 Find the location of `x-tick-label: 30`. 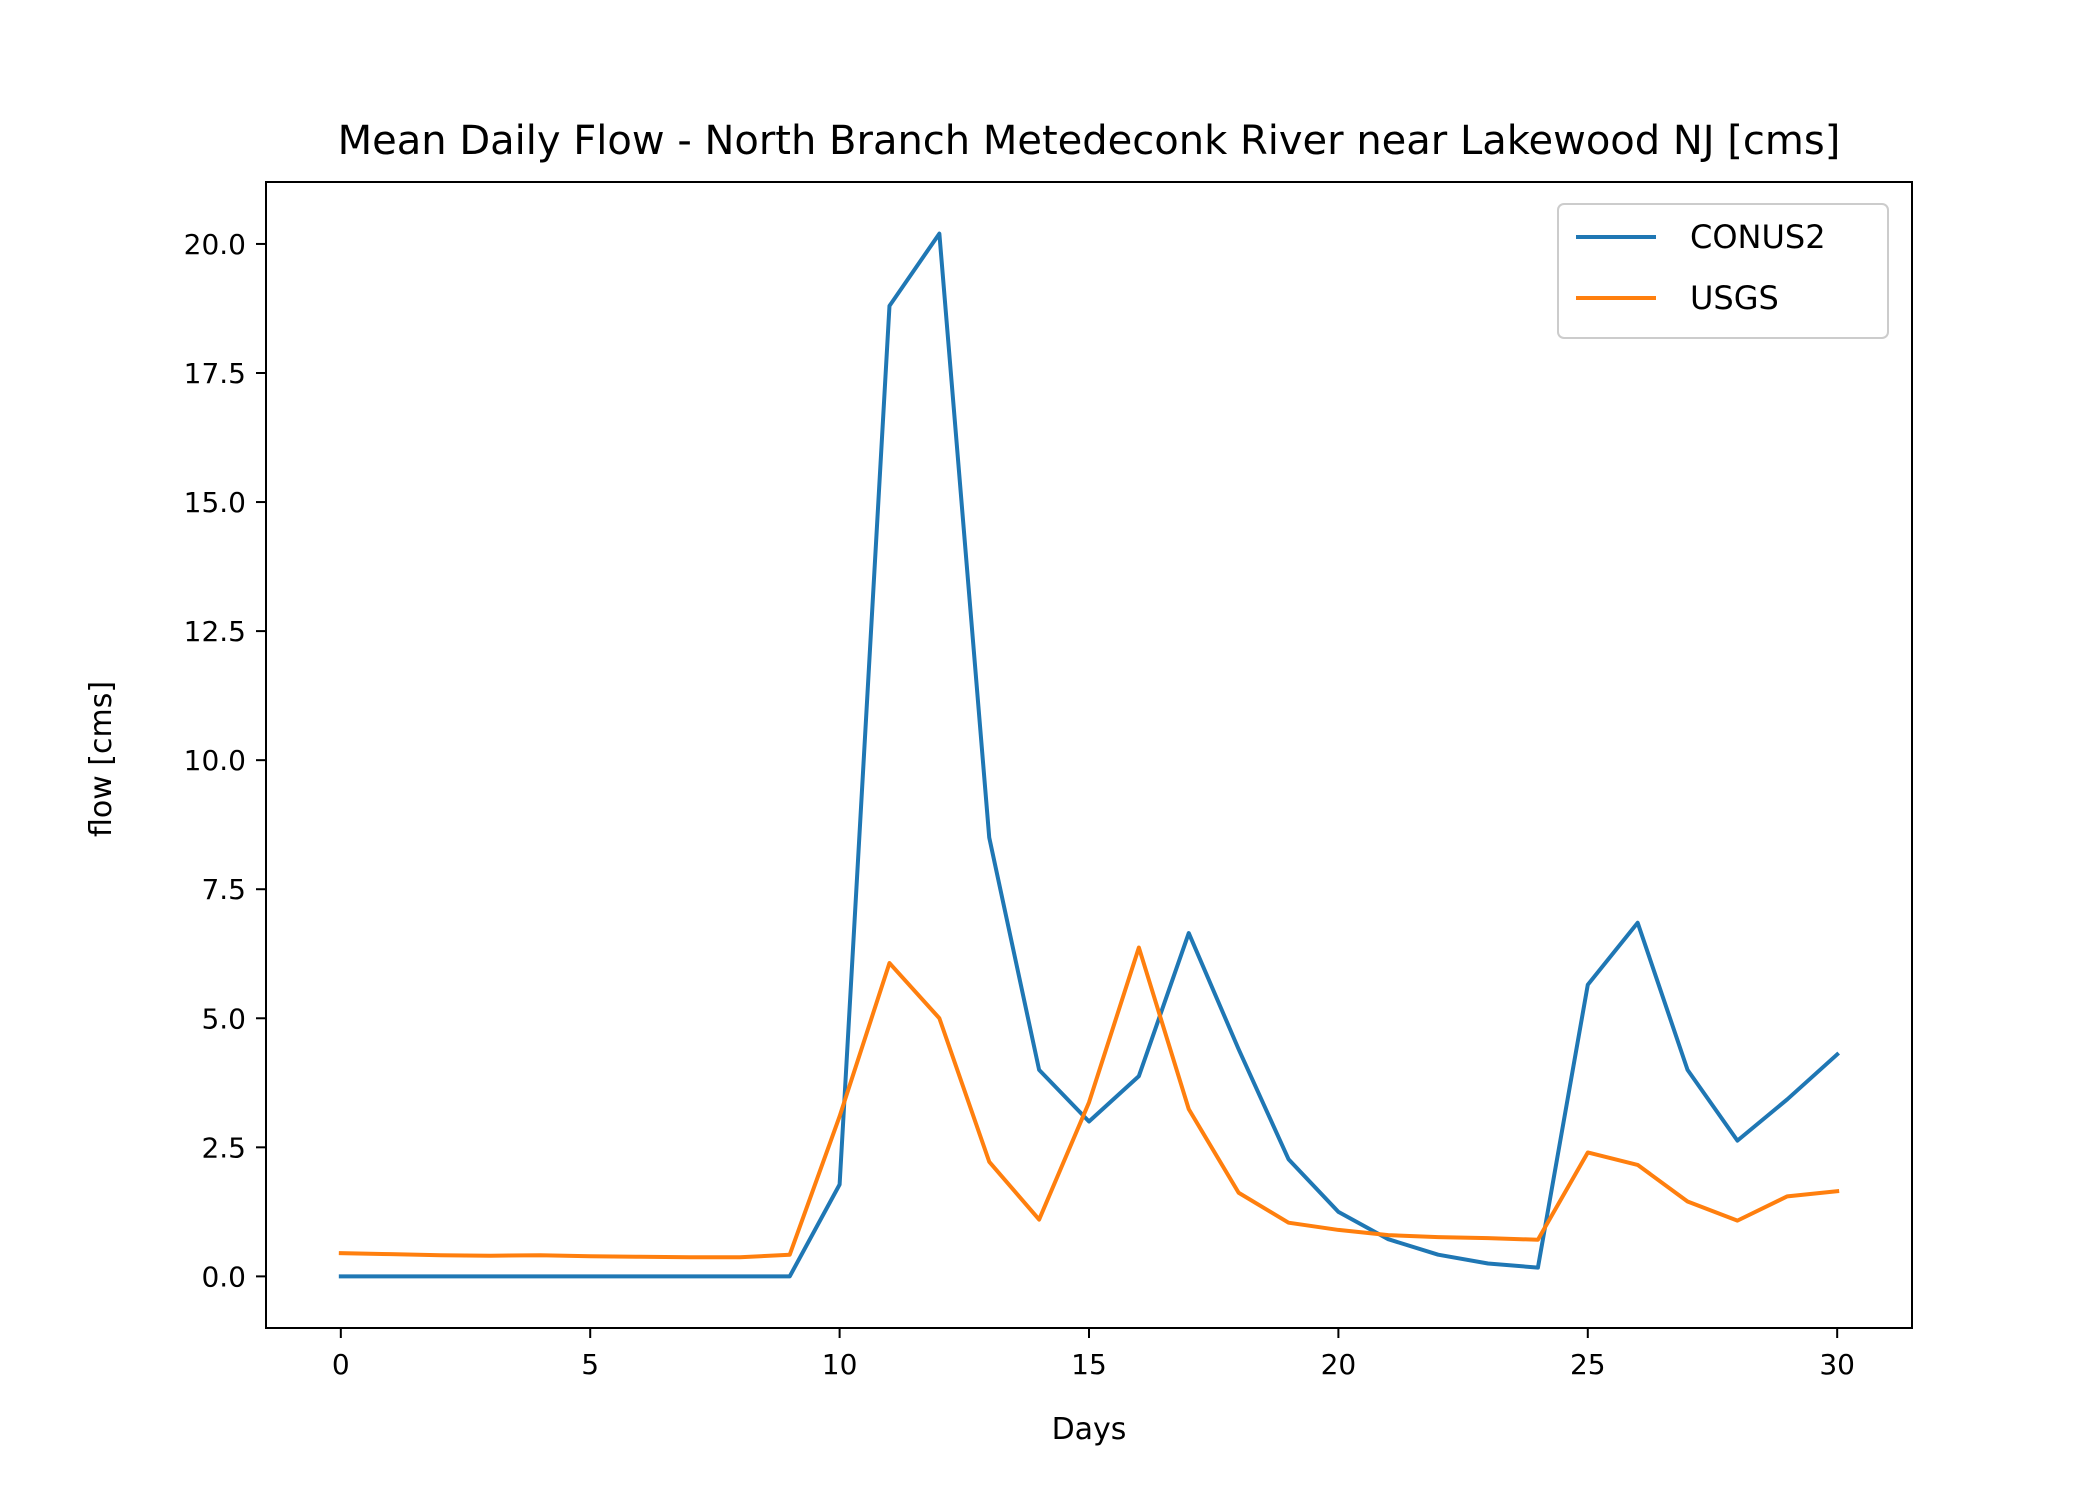

x-tick-label: 30 is located at coordinates (1837, 1364).